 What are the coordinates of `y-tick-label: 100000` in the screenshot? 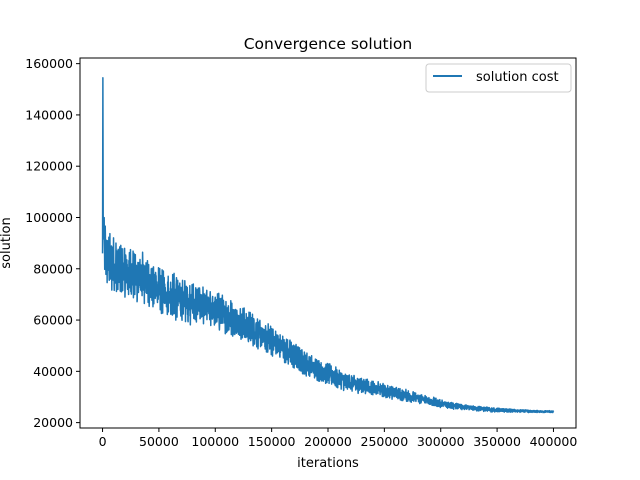 It's located at (49, 217).